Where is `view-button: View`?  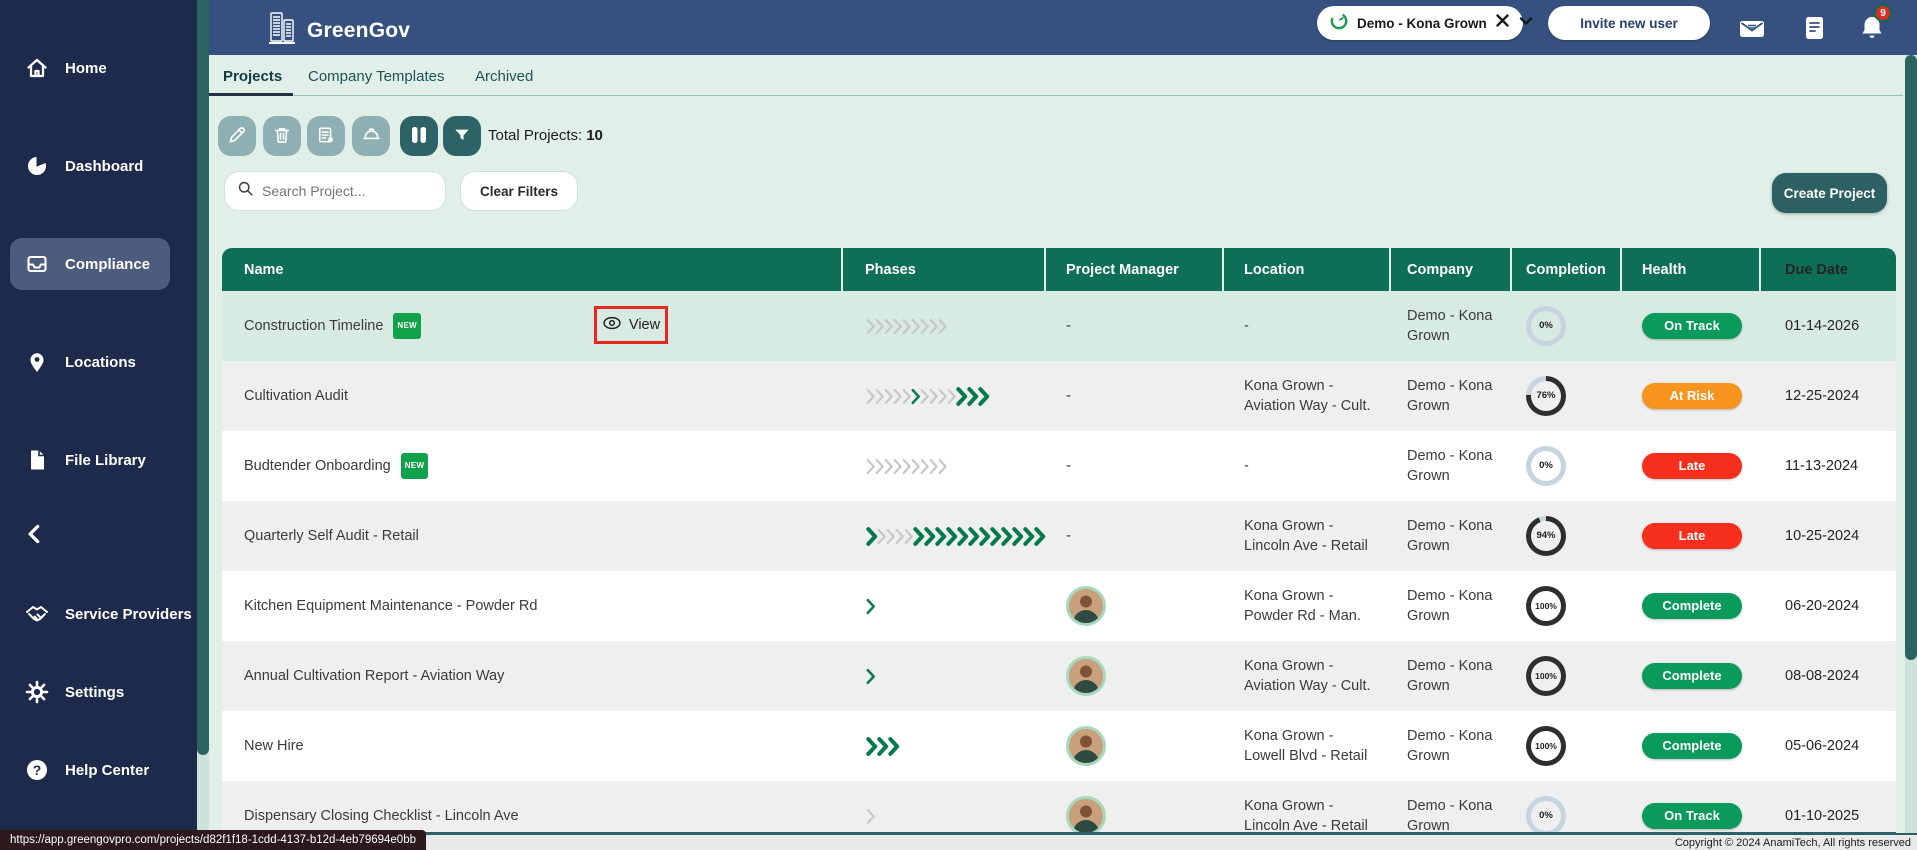
view-button: View is located at coordinates (631, 325).